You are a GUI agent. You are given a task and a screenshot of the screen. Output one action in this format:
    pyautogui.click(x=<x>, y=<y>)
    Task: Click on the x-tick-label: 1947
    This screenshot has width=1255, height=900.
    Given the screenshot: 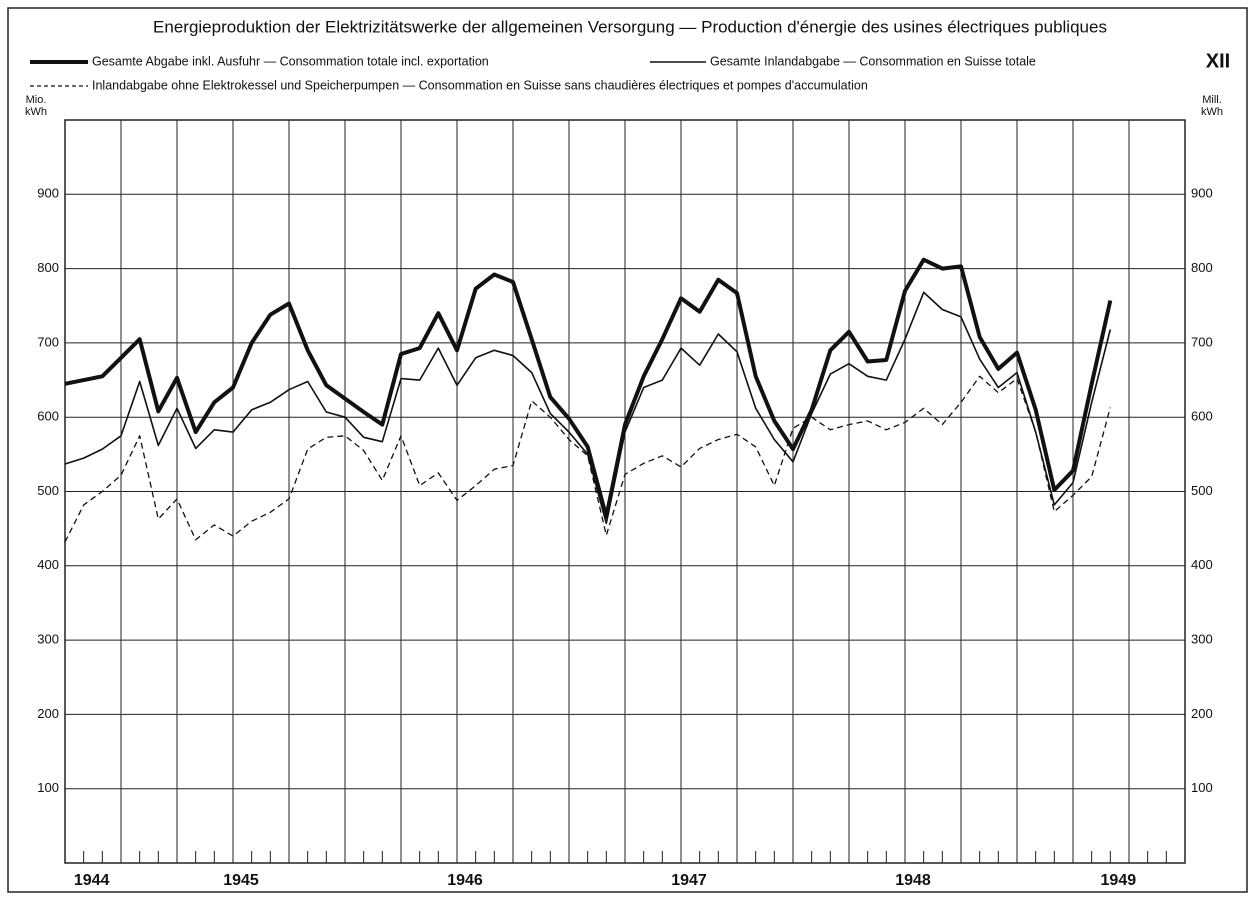 What is the action you would take?
    pyautogui.click(x=689, y=880)
    